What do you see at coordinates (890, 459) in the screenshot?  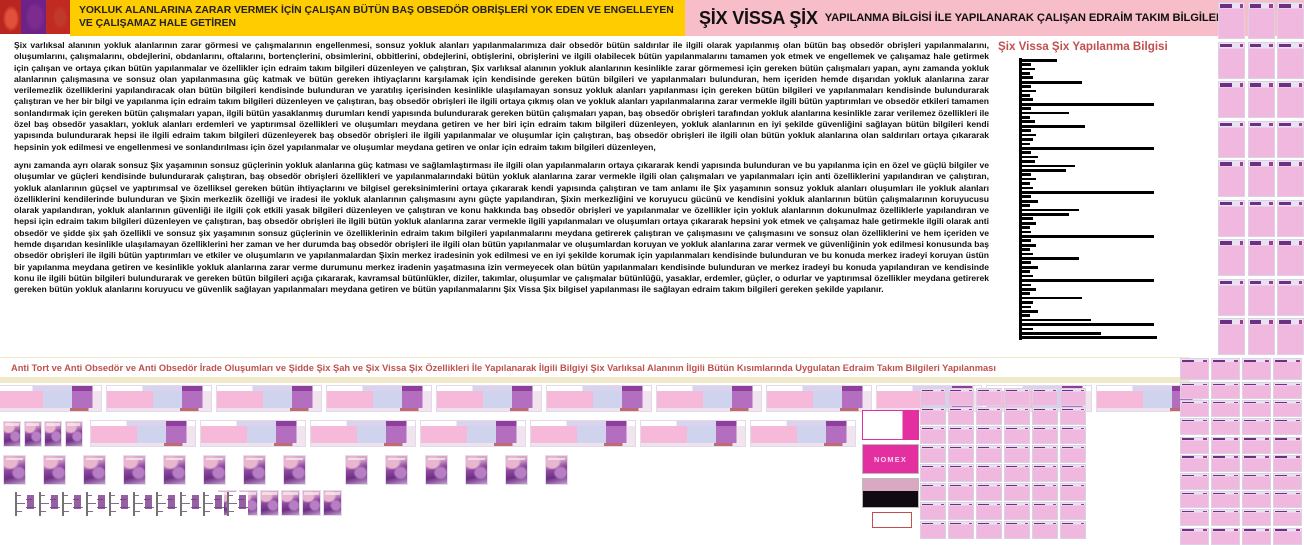 I see `card-nomex: NOMEX` at bounding box center [890, 459].